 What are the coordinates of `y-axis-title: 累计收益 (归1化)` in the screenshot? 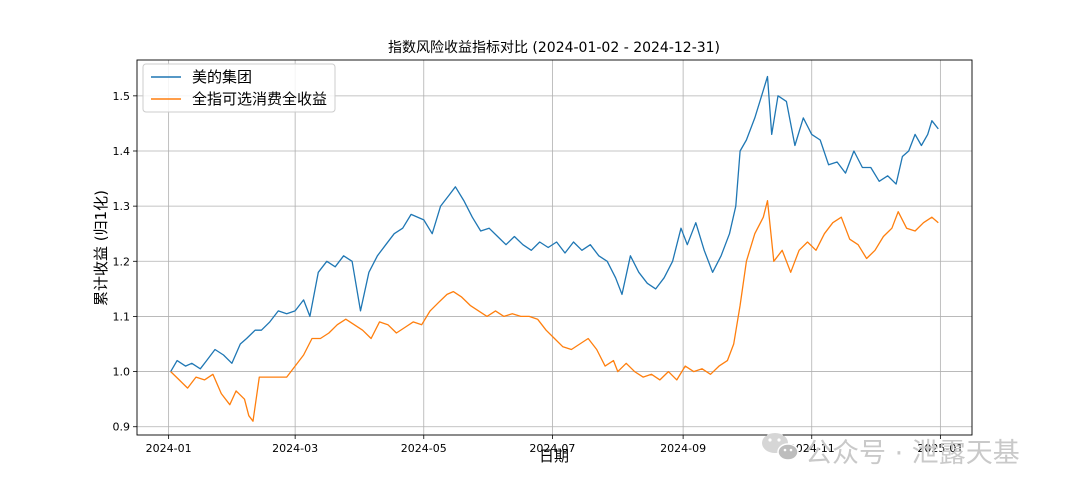 It's located at (101, 248).